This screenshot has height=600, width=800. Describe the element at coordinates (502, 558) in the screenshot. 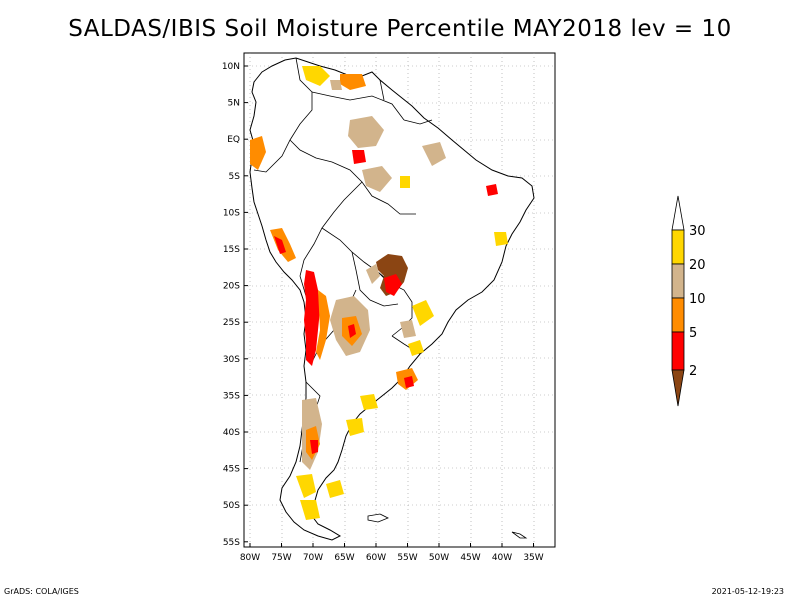

I see `lon-tick-label: 40W` at that location.